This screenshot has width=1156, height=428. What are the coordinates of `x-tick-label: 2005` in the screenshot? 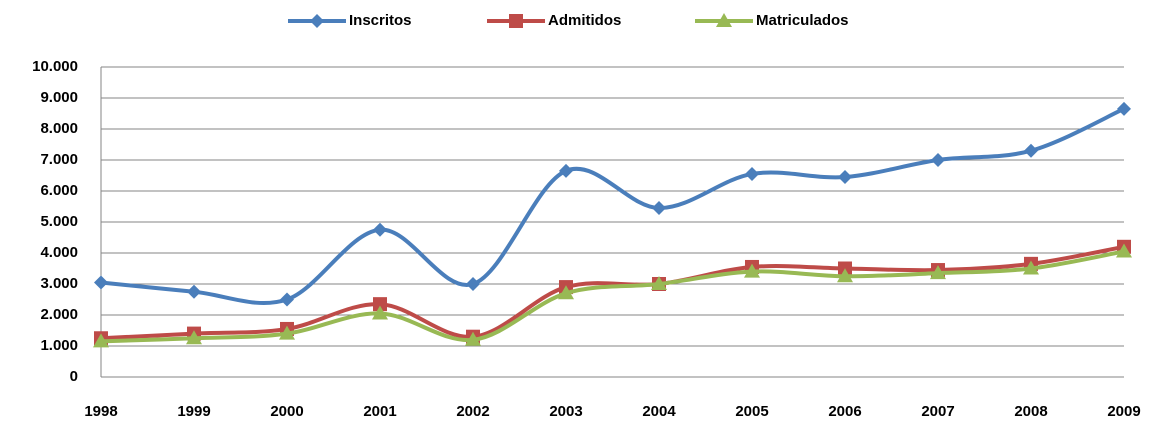 It's located at (751, 411).